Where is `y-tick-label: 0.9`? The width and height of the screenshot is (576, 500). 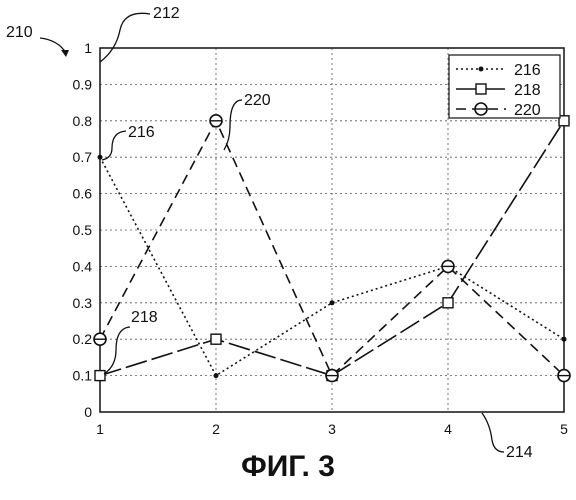 y-tick-label: 0.9 is located at coordinates (83, 84).